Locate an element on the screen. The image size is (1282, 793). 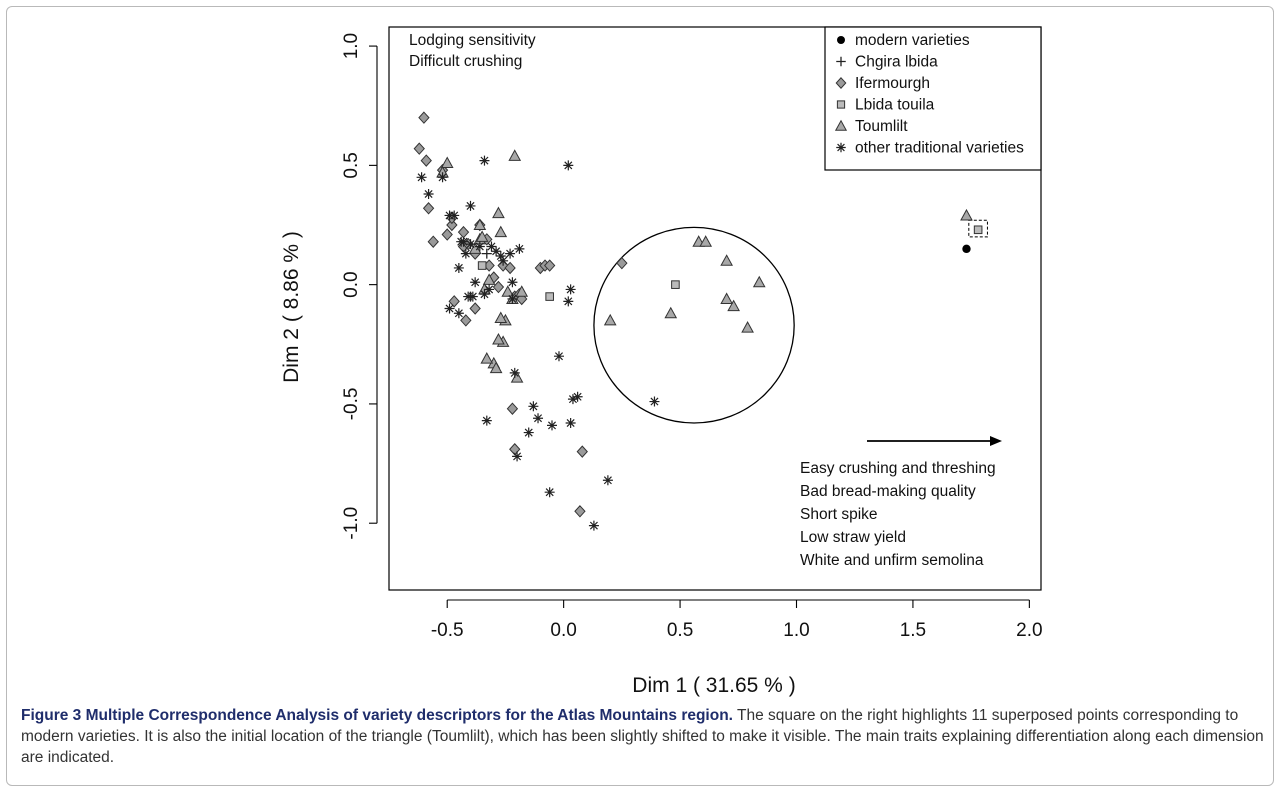
y-axis-label: Dim 2 ( 8.86 % ) is located at coordinates (291, 307).